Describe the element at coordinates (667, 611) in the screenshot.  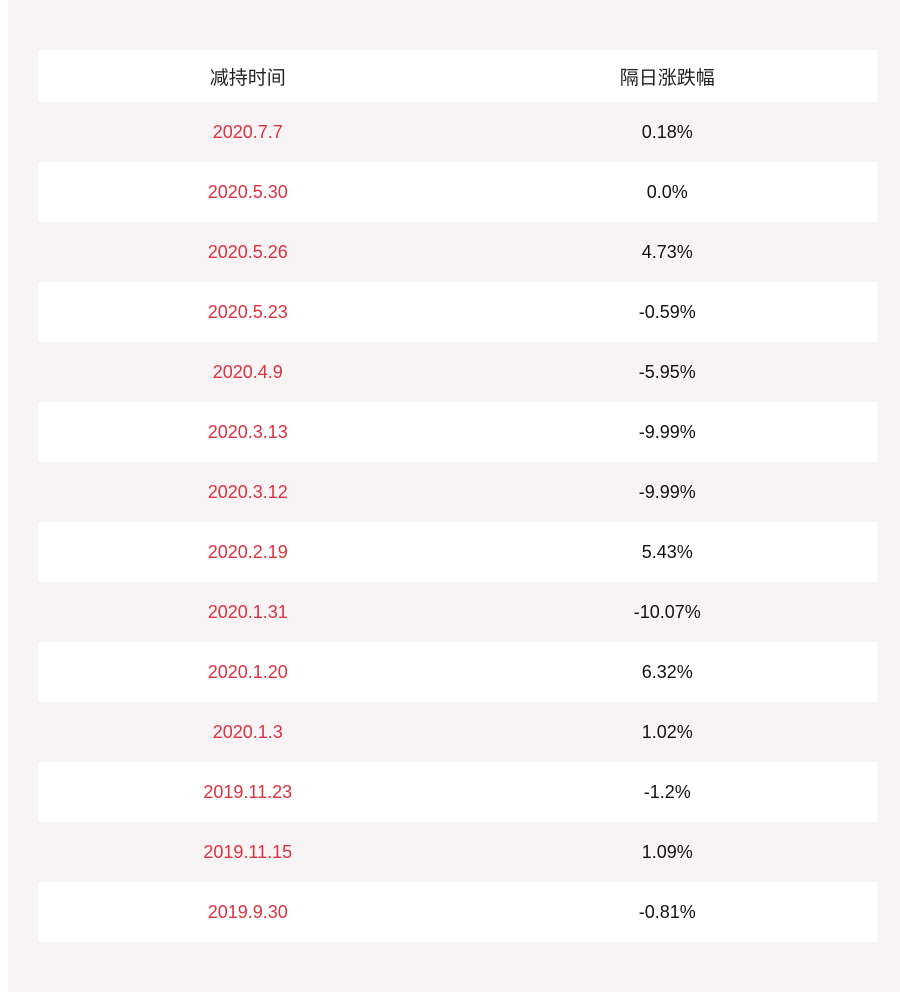
I see `row-change: -10.07%` at that location.